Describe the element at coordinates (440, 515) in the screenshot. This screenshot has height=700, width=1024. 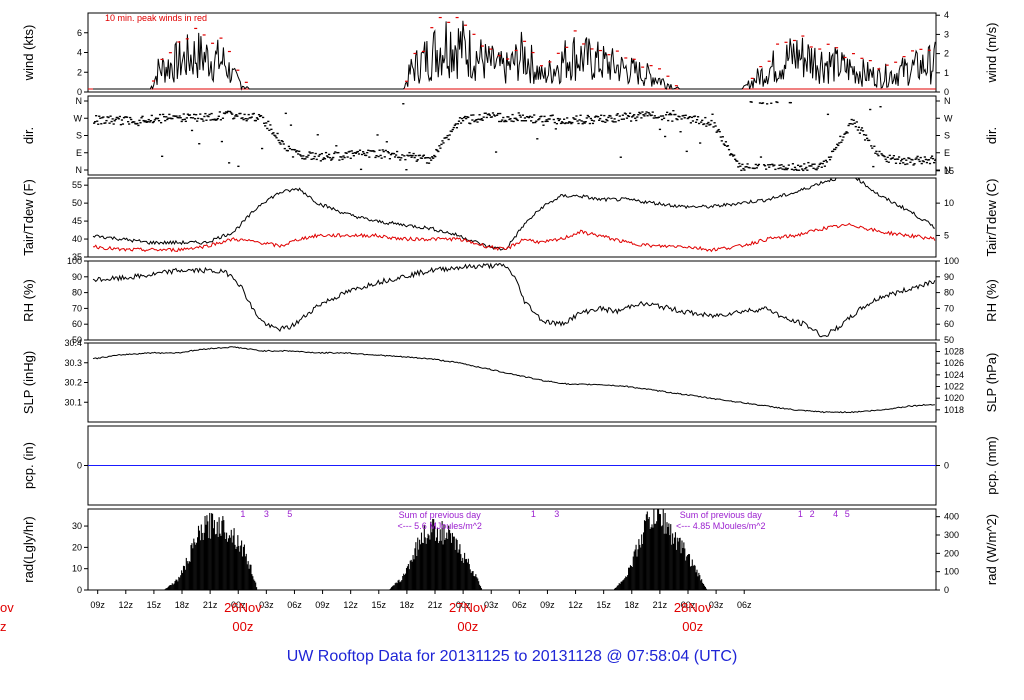
I see `rad-annotation: Sum of previous day` at that location.